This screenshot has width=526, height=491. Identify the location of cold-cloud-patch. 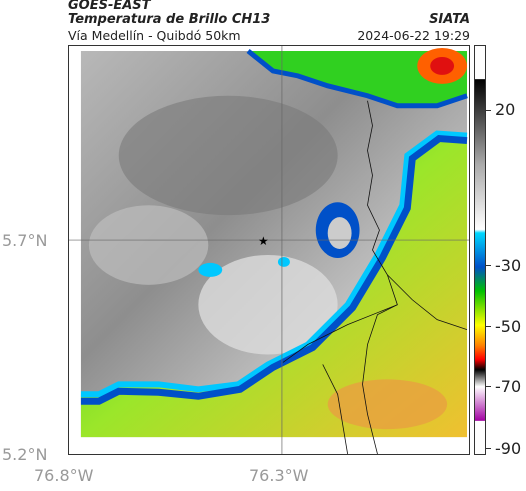
(228, 155).